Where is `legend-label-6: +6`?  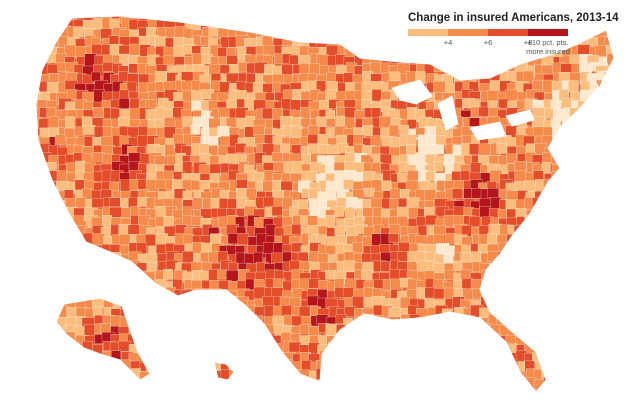
legend-label-6: +6 is located at coordinates (488, 42).